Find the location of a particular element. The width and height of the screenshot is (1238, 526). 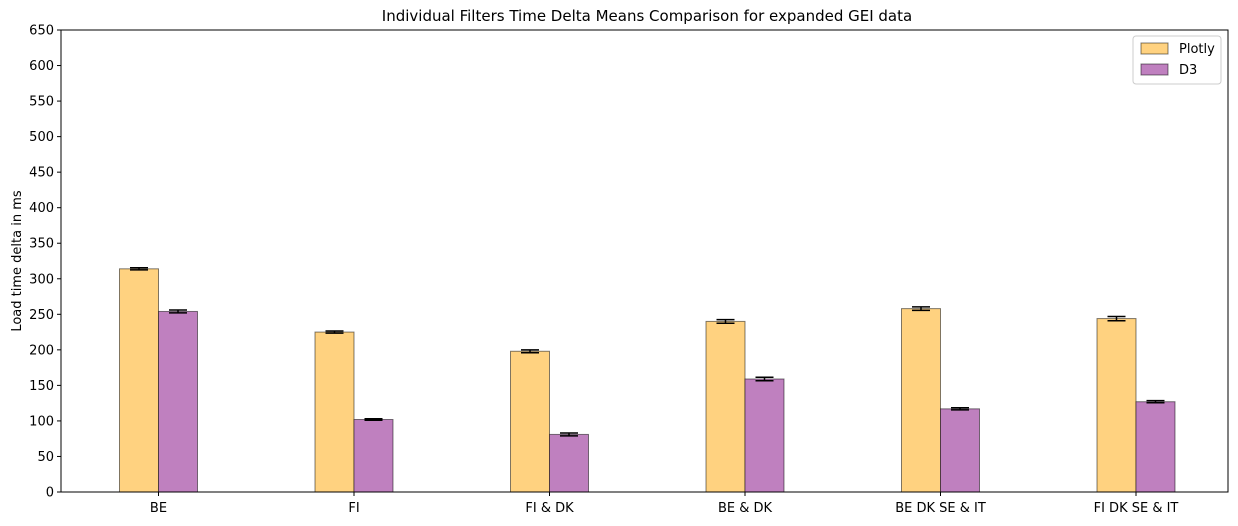

bar-d3-be-dk is located at coordinates (764, 435).